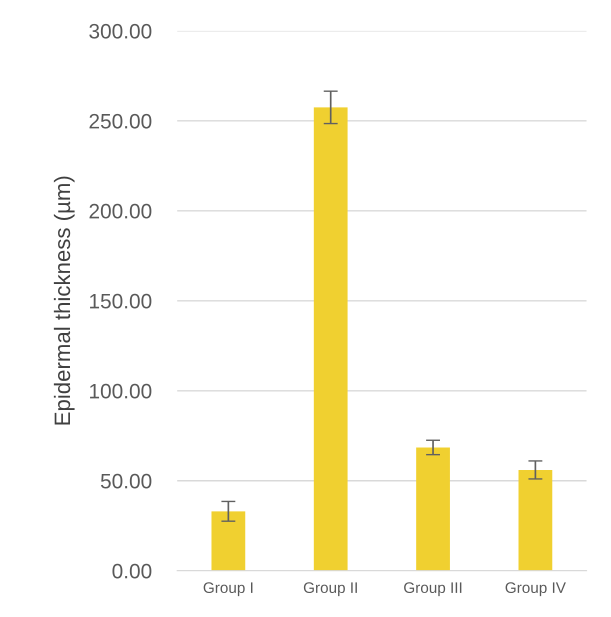 This screenshot has height=617, width=611. I want to click on y-tick-label: 50.00, so click(126, 481).